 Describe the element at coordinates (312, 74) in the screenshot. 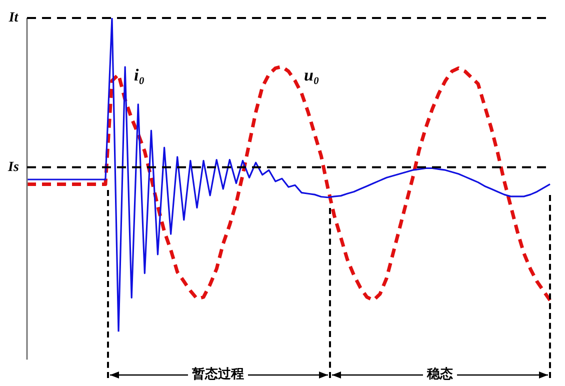

I see `series-label: u₀` at that location.